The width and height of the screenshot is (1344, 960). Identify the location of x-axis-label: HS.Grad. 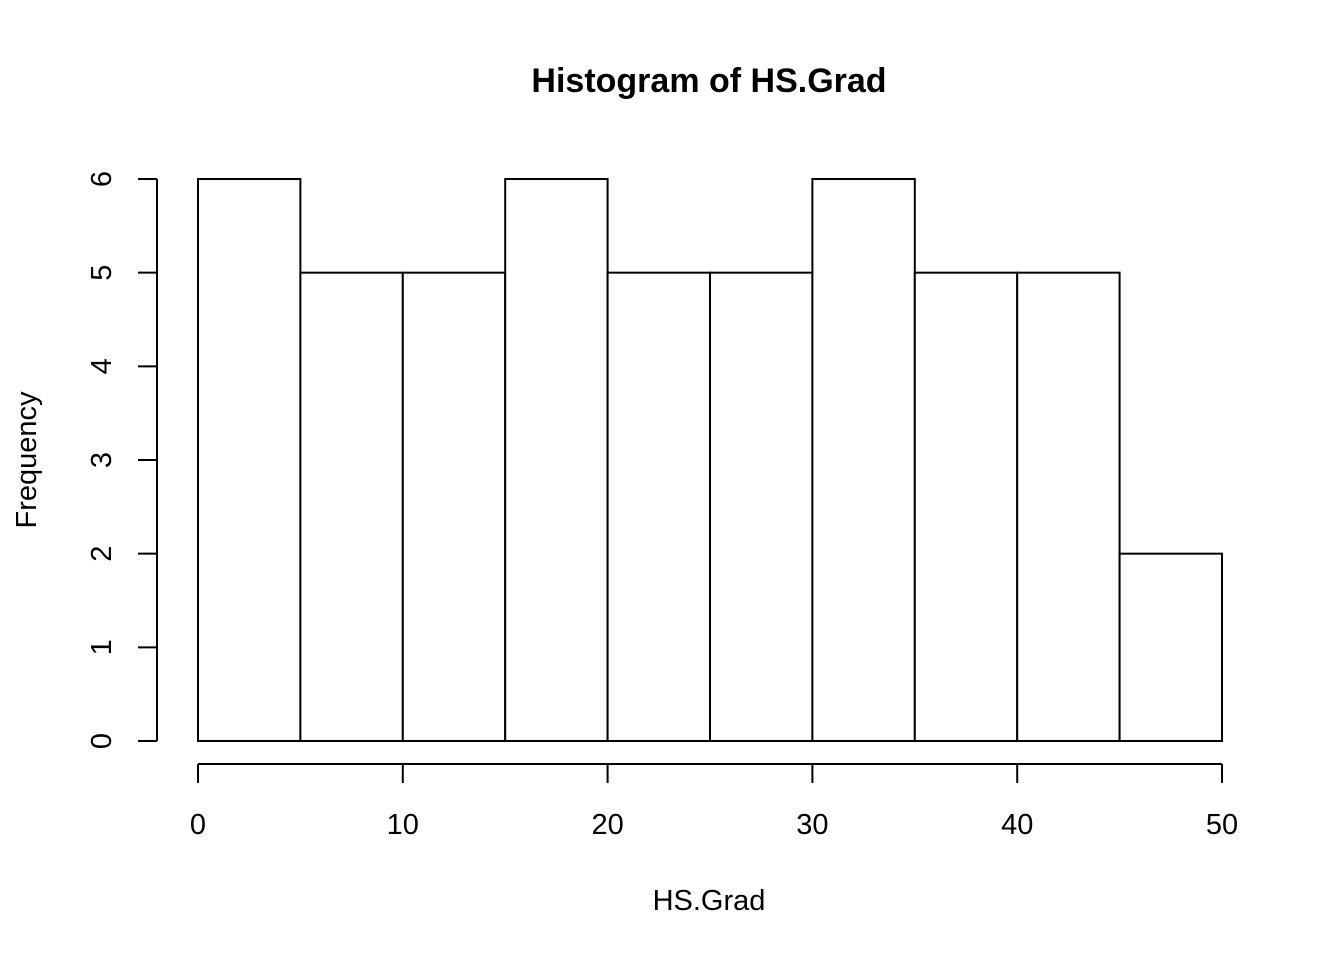
(709, 901).